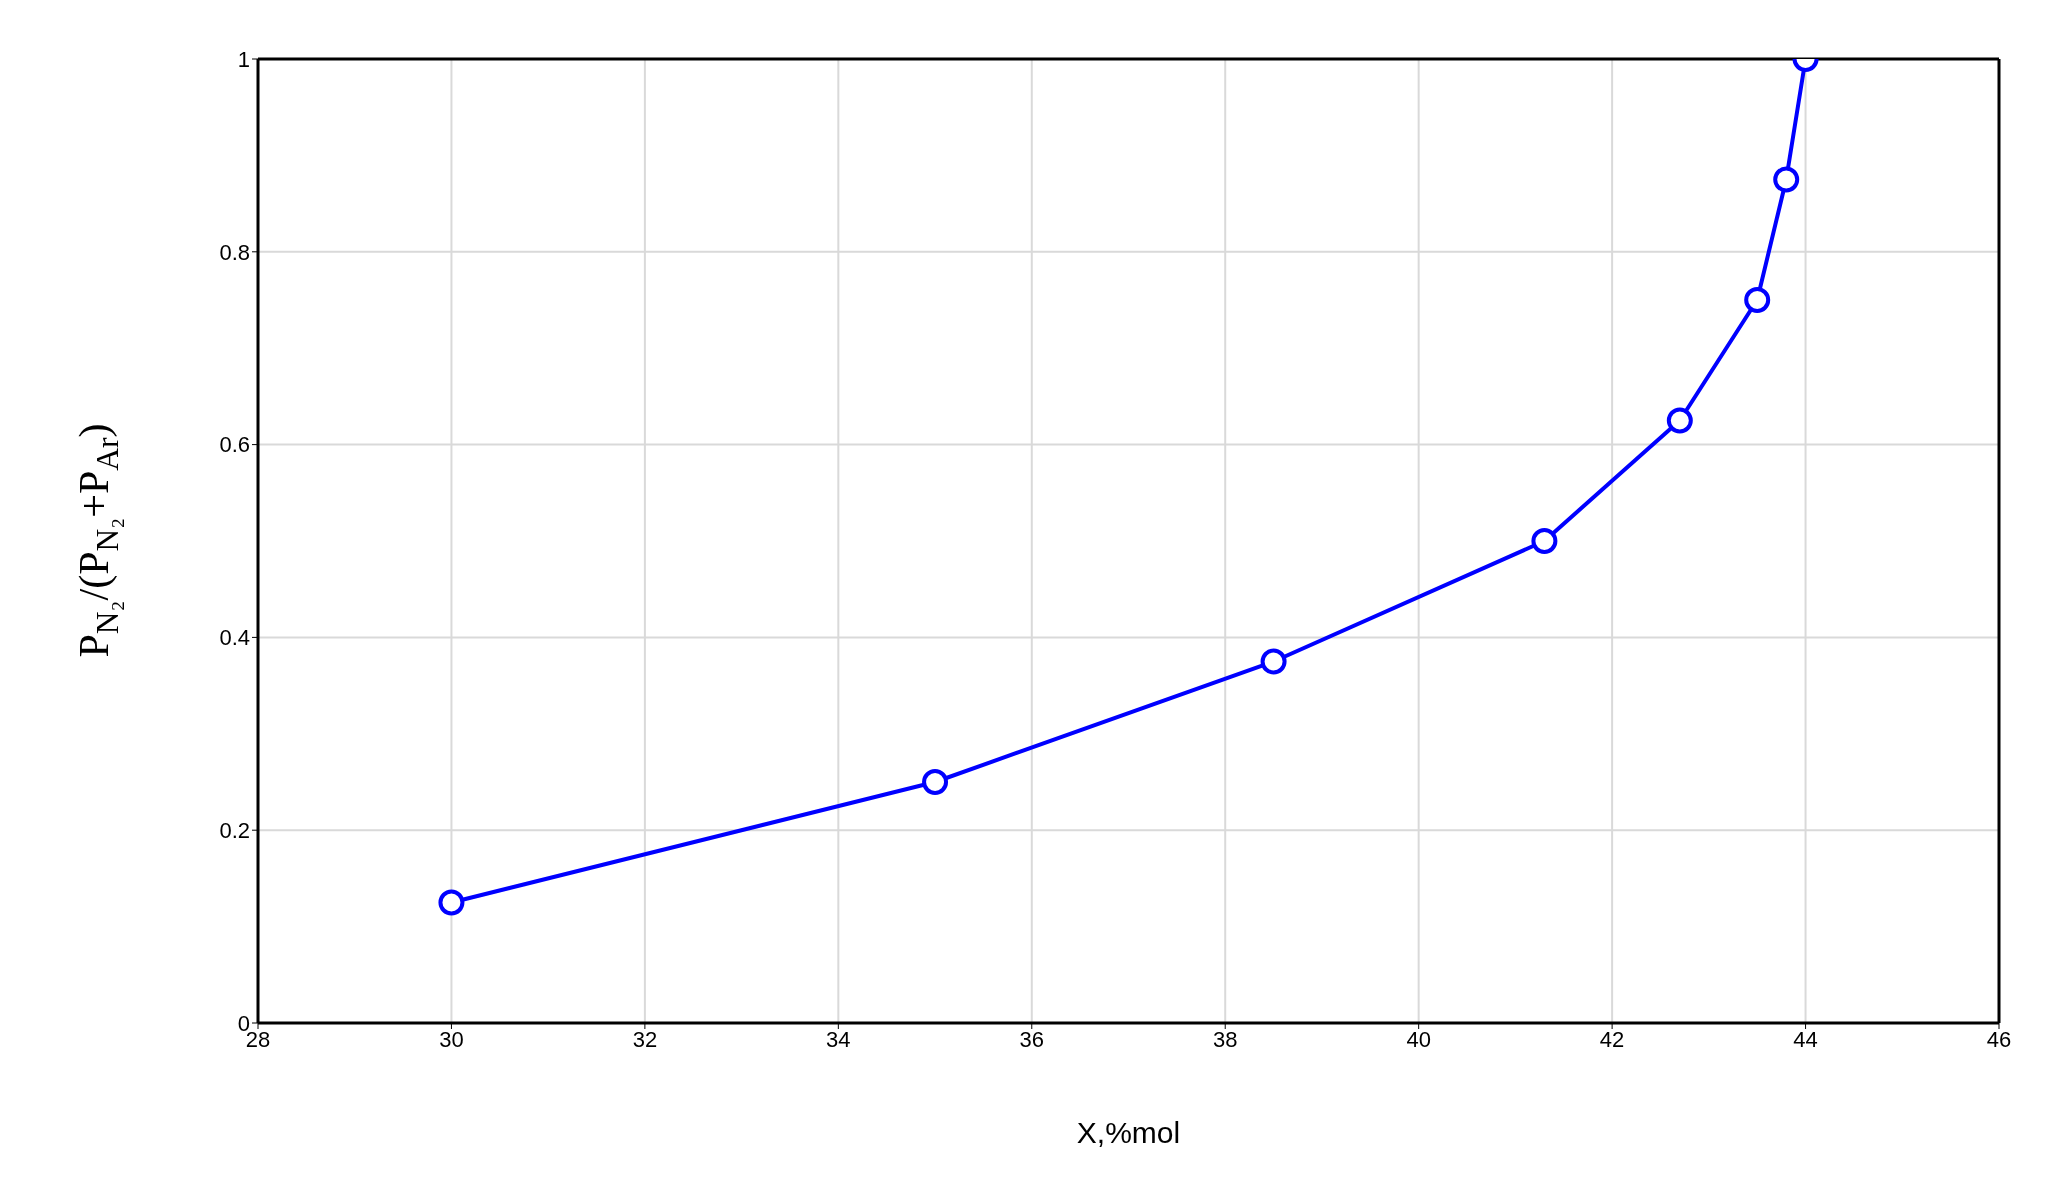 The image size is (2048, 1183). What do you see at coordinates (234, 638) in the screenshot?
I see `y-tick-label: 0.4` at bounding box center [234, 638].